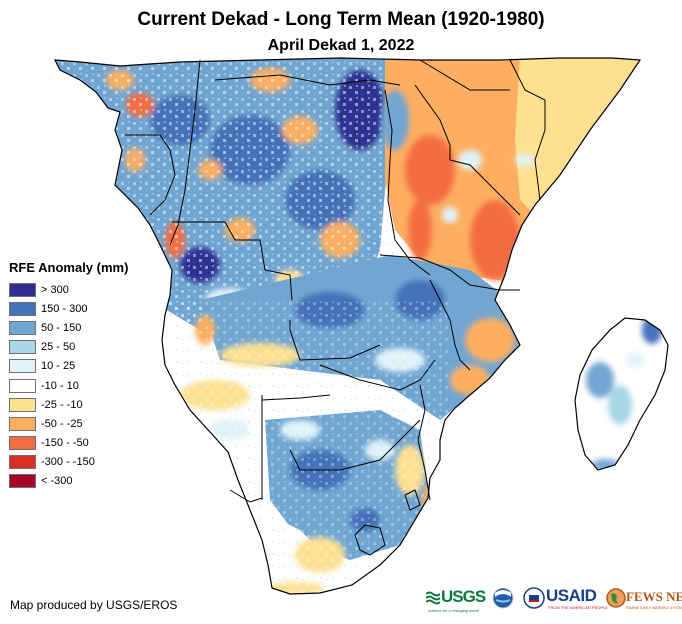 The width and height of the screenshot is (682, 624). I want to click on legend-label: 50 - 150, so click(61, 327).